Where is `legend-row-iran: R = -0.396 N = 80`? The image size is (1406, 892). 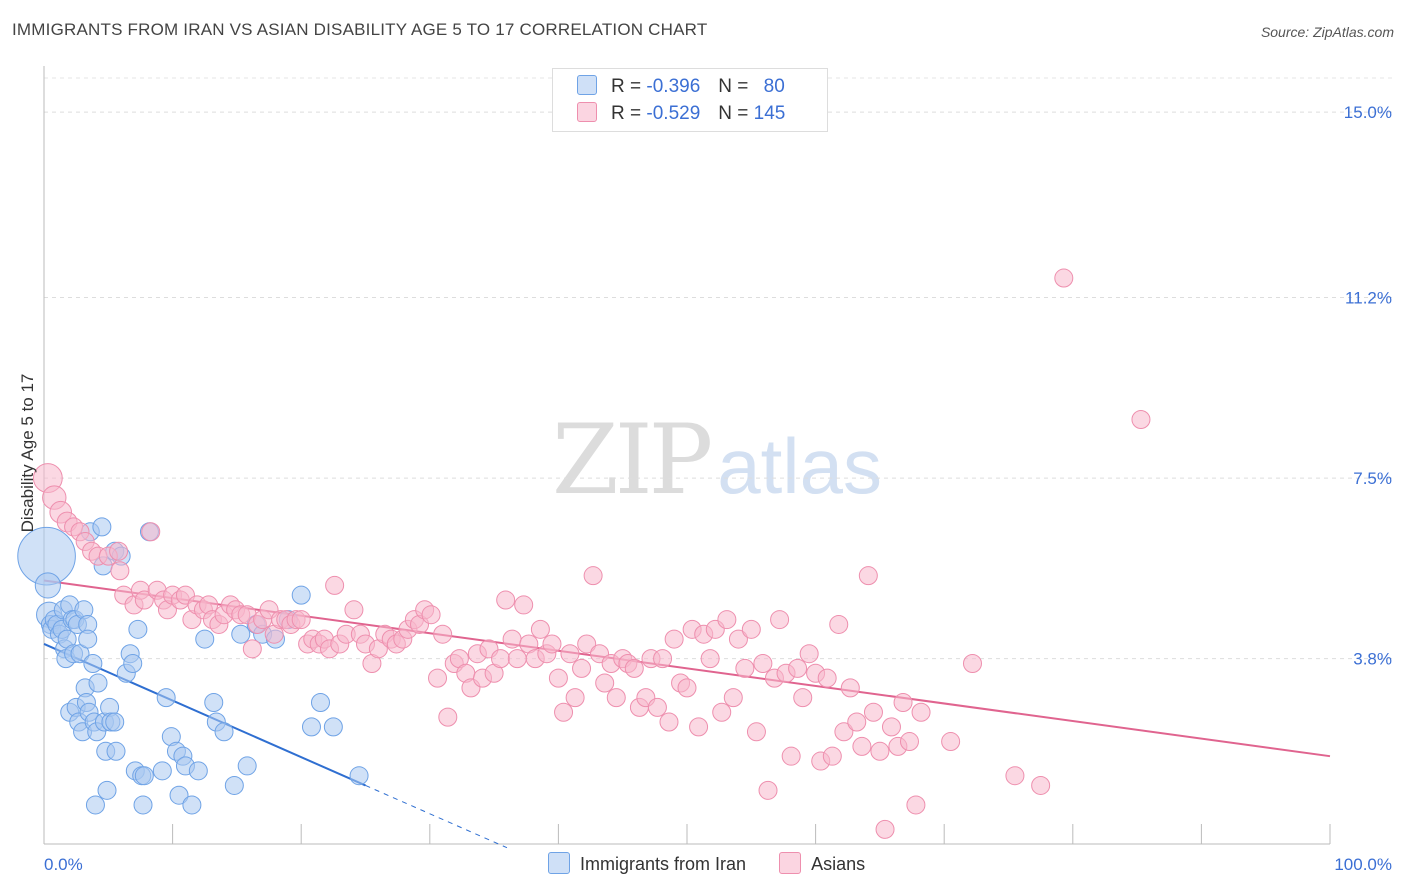
legend-row-iran: R = -0.396 N = 80 is located at coordinates (681, 86).